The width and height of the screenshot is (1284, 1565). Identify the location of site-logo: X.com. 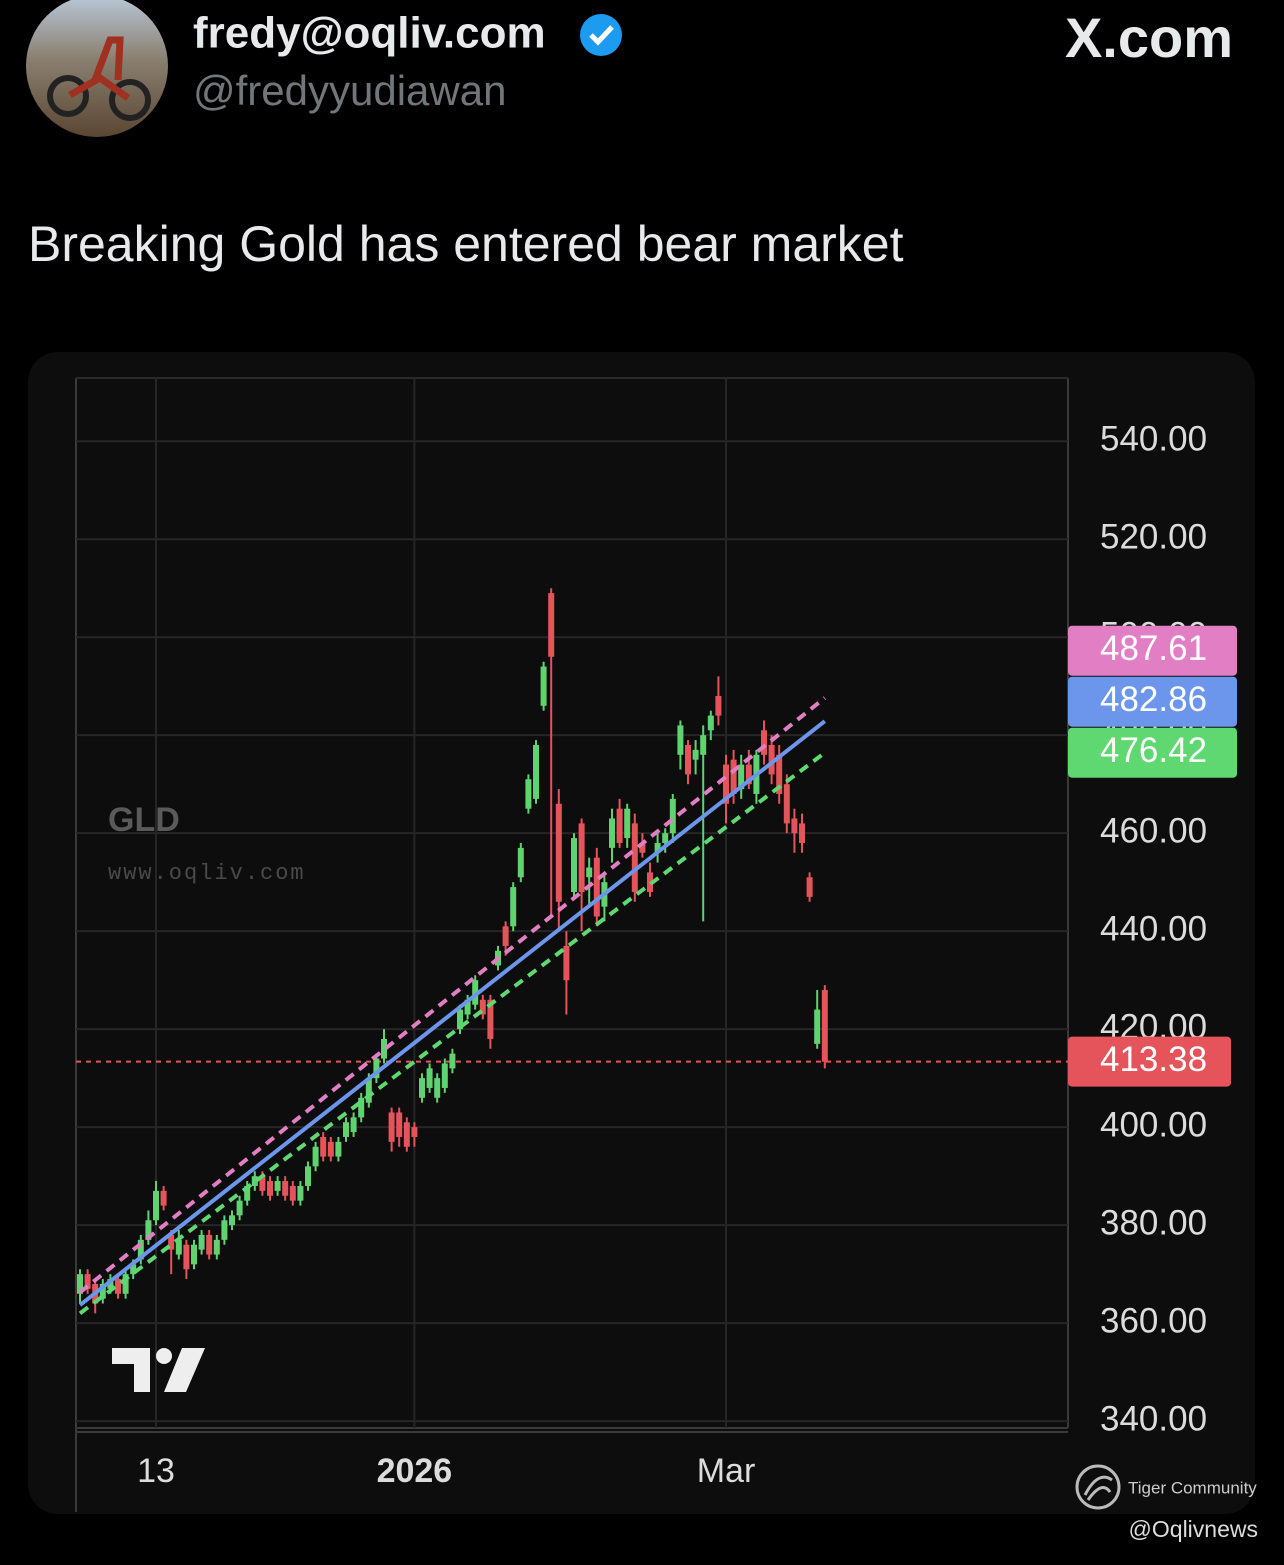
(1149, 37).